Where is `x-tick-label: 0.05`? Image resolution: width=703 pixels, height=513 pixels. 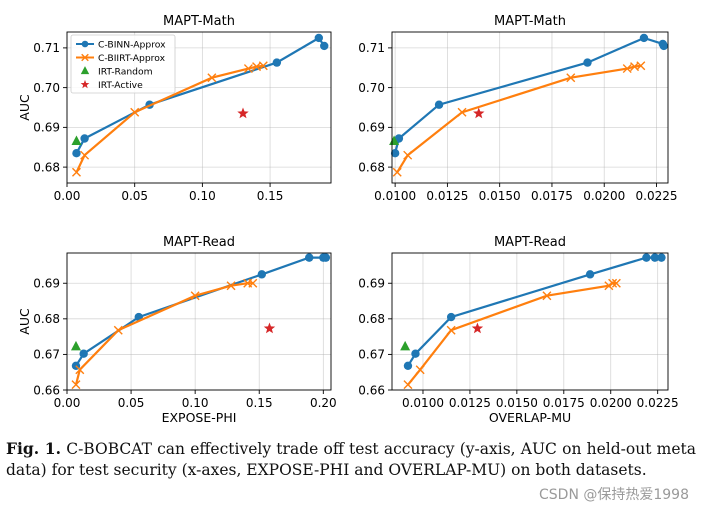
x-tick-label: 0.05 is located at coordinates (131, 403).